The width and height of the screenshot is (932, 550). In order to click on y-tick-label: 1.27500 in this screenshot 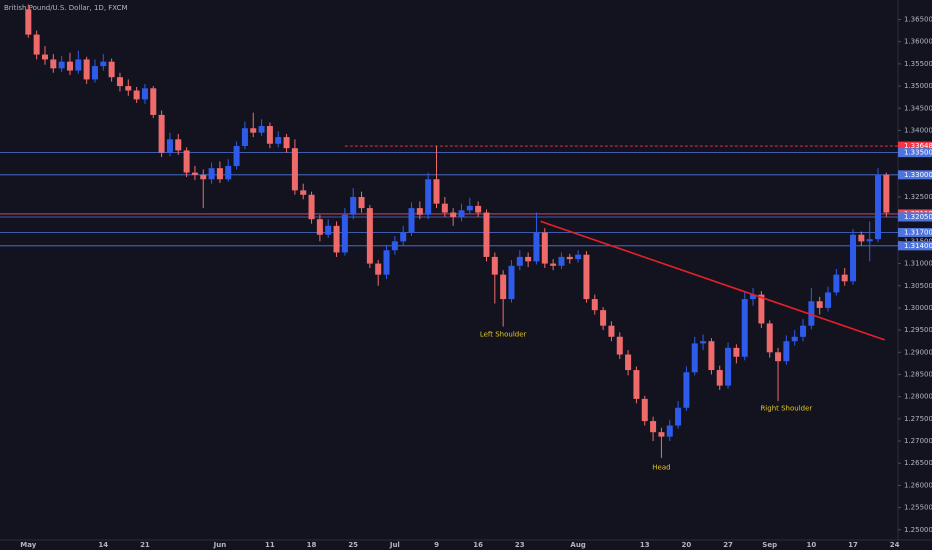, I will do `click(918, 419)`.